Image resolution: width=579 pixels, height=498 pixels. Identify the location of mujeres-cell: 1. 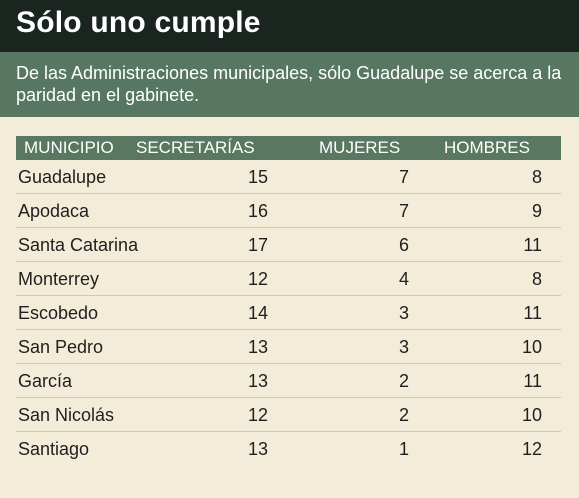
(403, 449).